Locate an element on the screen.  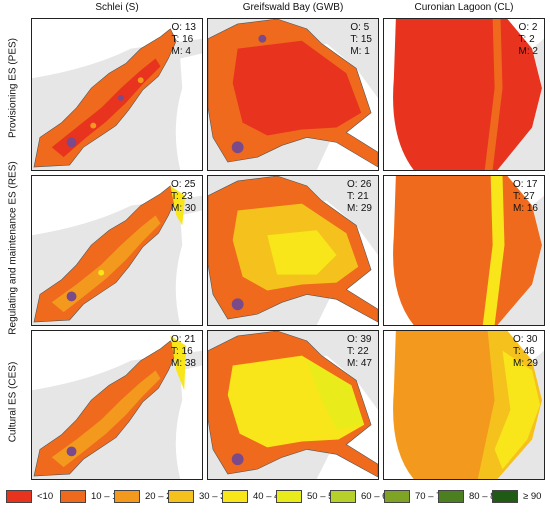
legend-label: <10 is located at coordinates (45, 496).